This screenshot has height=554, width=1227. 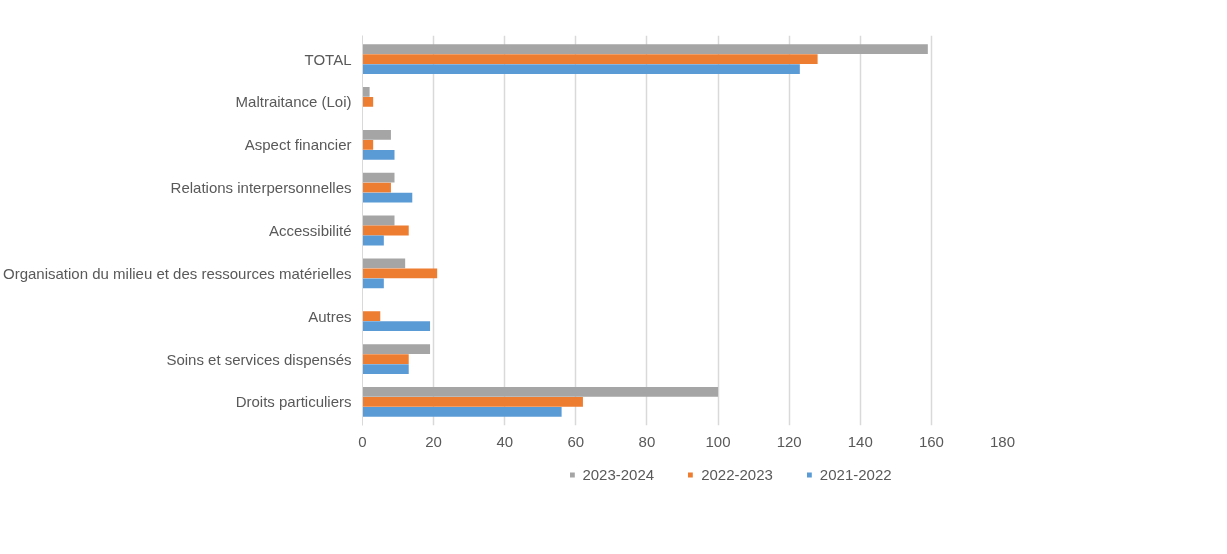 I want to click on legend-label: 2023-2024, so click(x=618, y=474).